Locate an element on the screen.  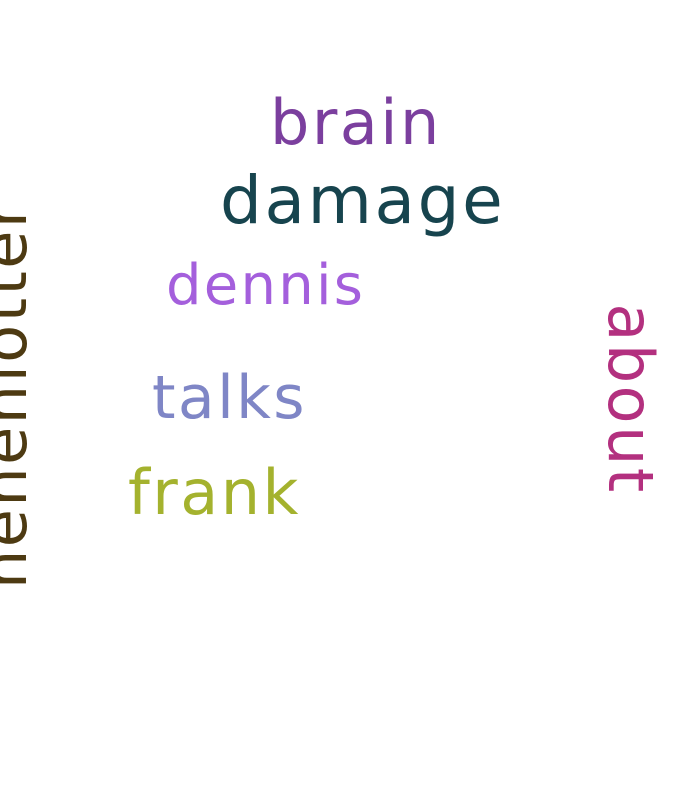
word-frank: frank is located at coordinates (214, 492).